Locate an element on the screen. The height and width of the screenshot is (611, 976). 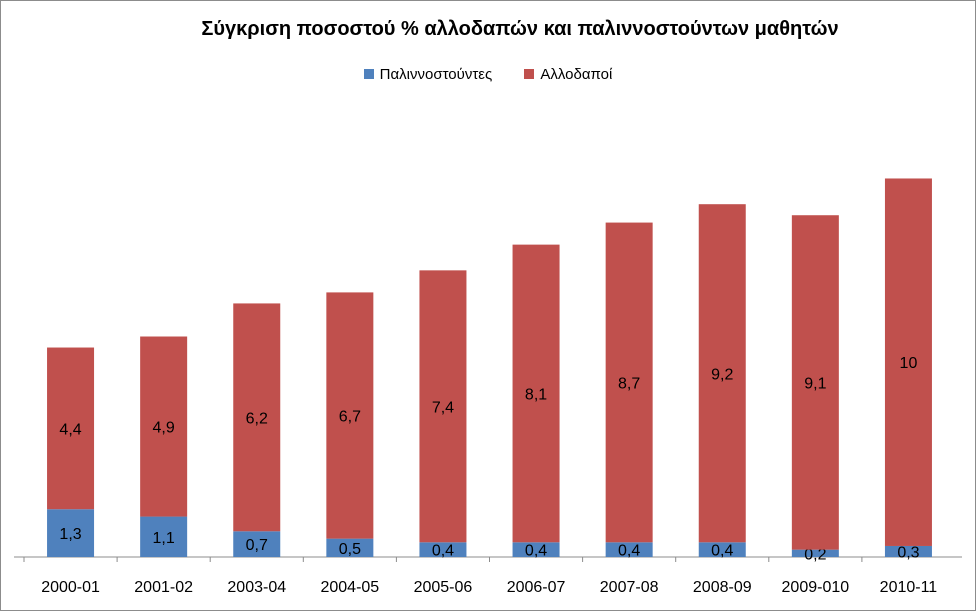
value-label: 10 is located at coordinates (909, 363).